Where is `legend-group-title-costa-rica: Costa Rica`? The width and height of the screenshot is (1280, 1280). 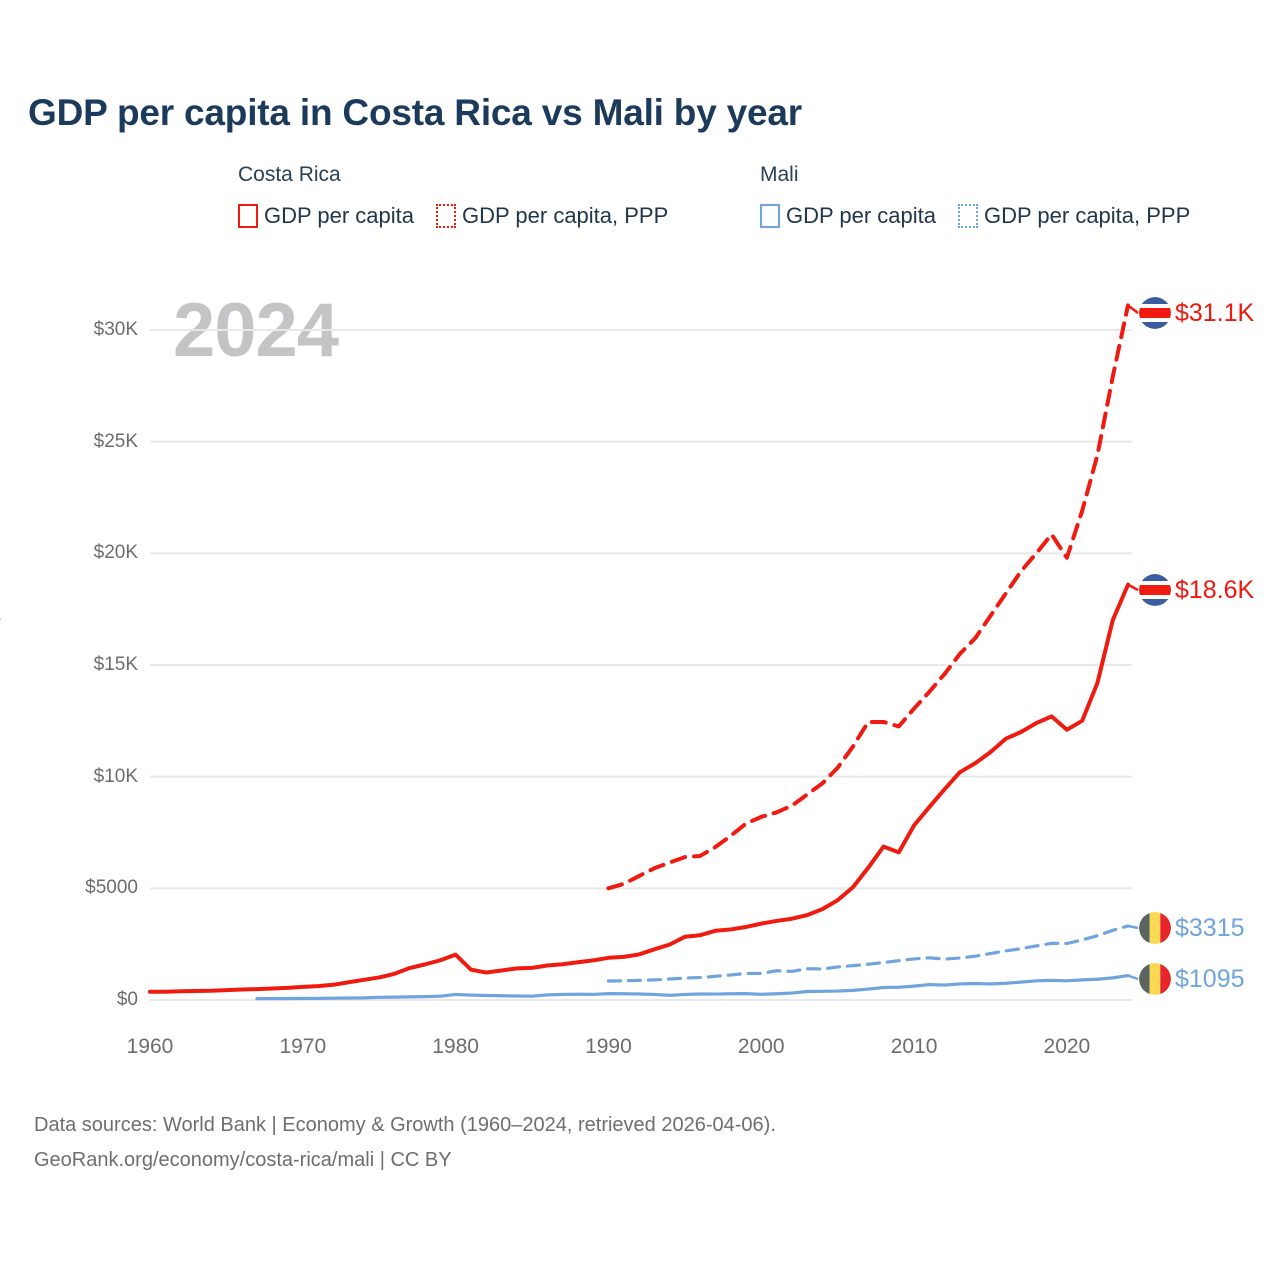 legend-group-title-costa-rica: Costa Rica is located at coordinates (289, 174).